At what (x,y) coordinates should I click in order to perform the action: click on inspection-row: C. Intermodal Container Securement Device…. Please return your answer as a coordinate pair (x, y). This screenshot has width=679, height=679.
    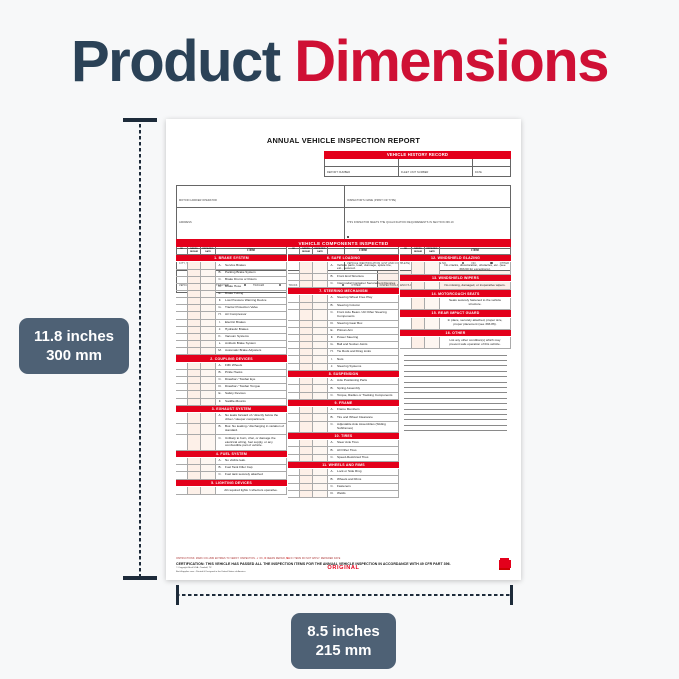
    Looking at the image, I should click on (343, 284).